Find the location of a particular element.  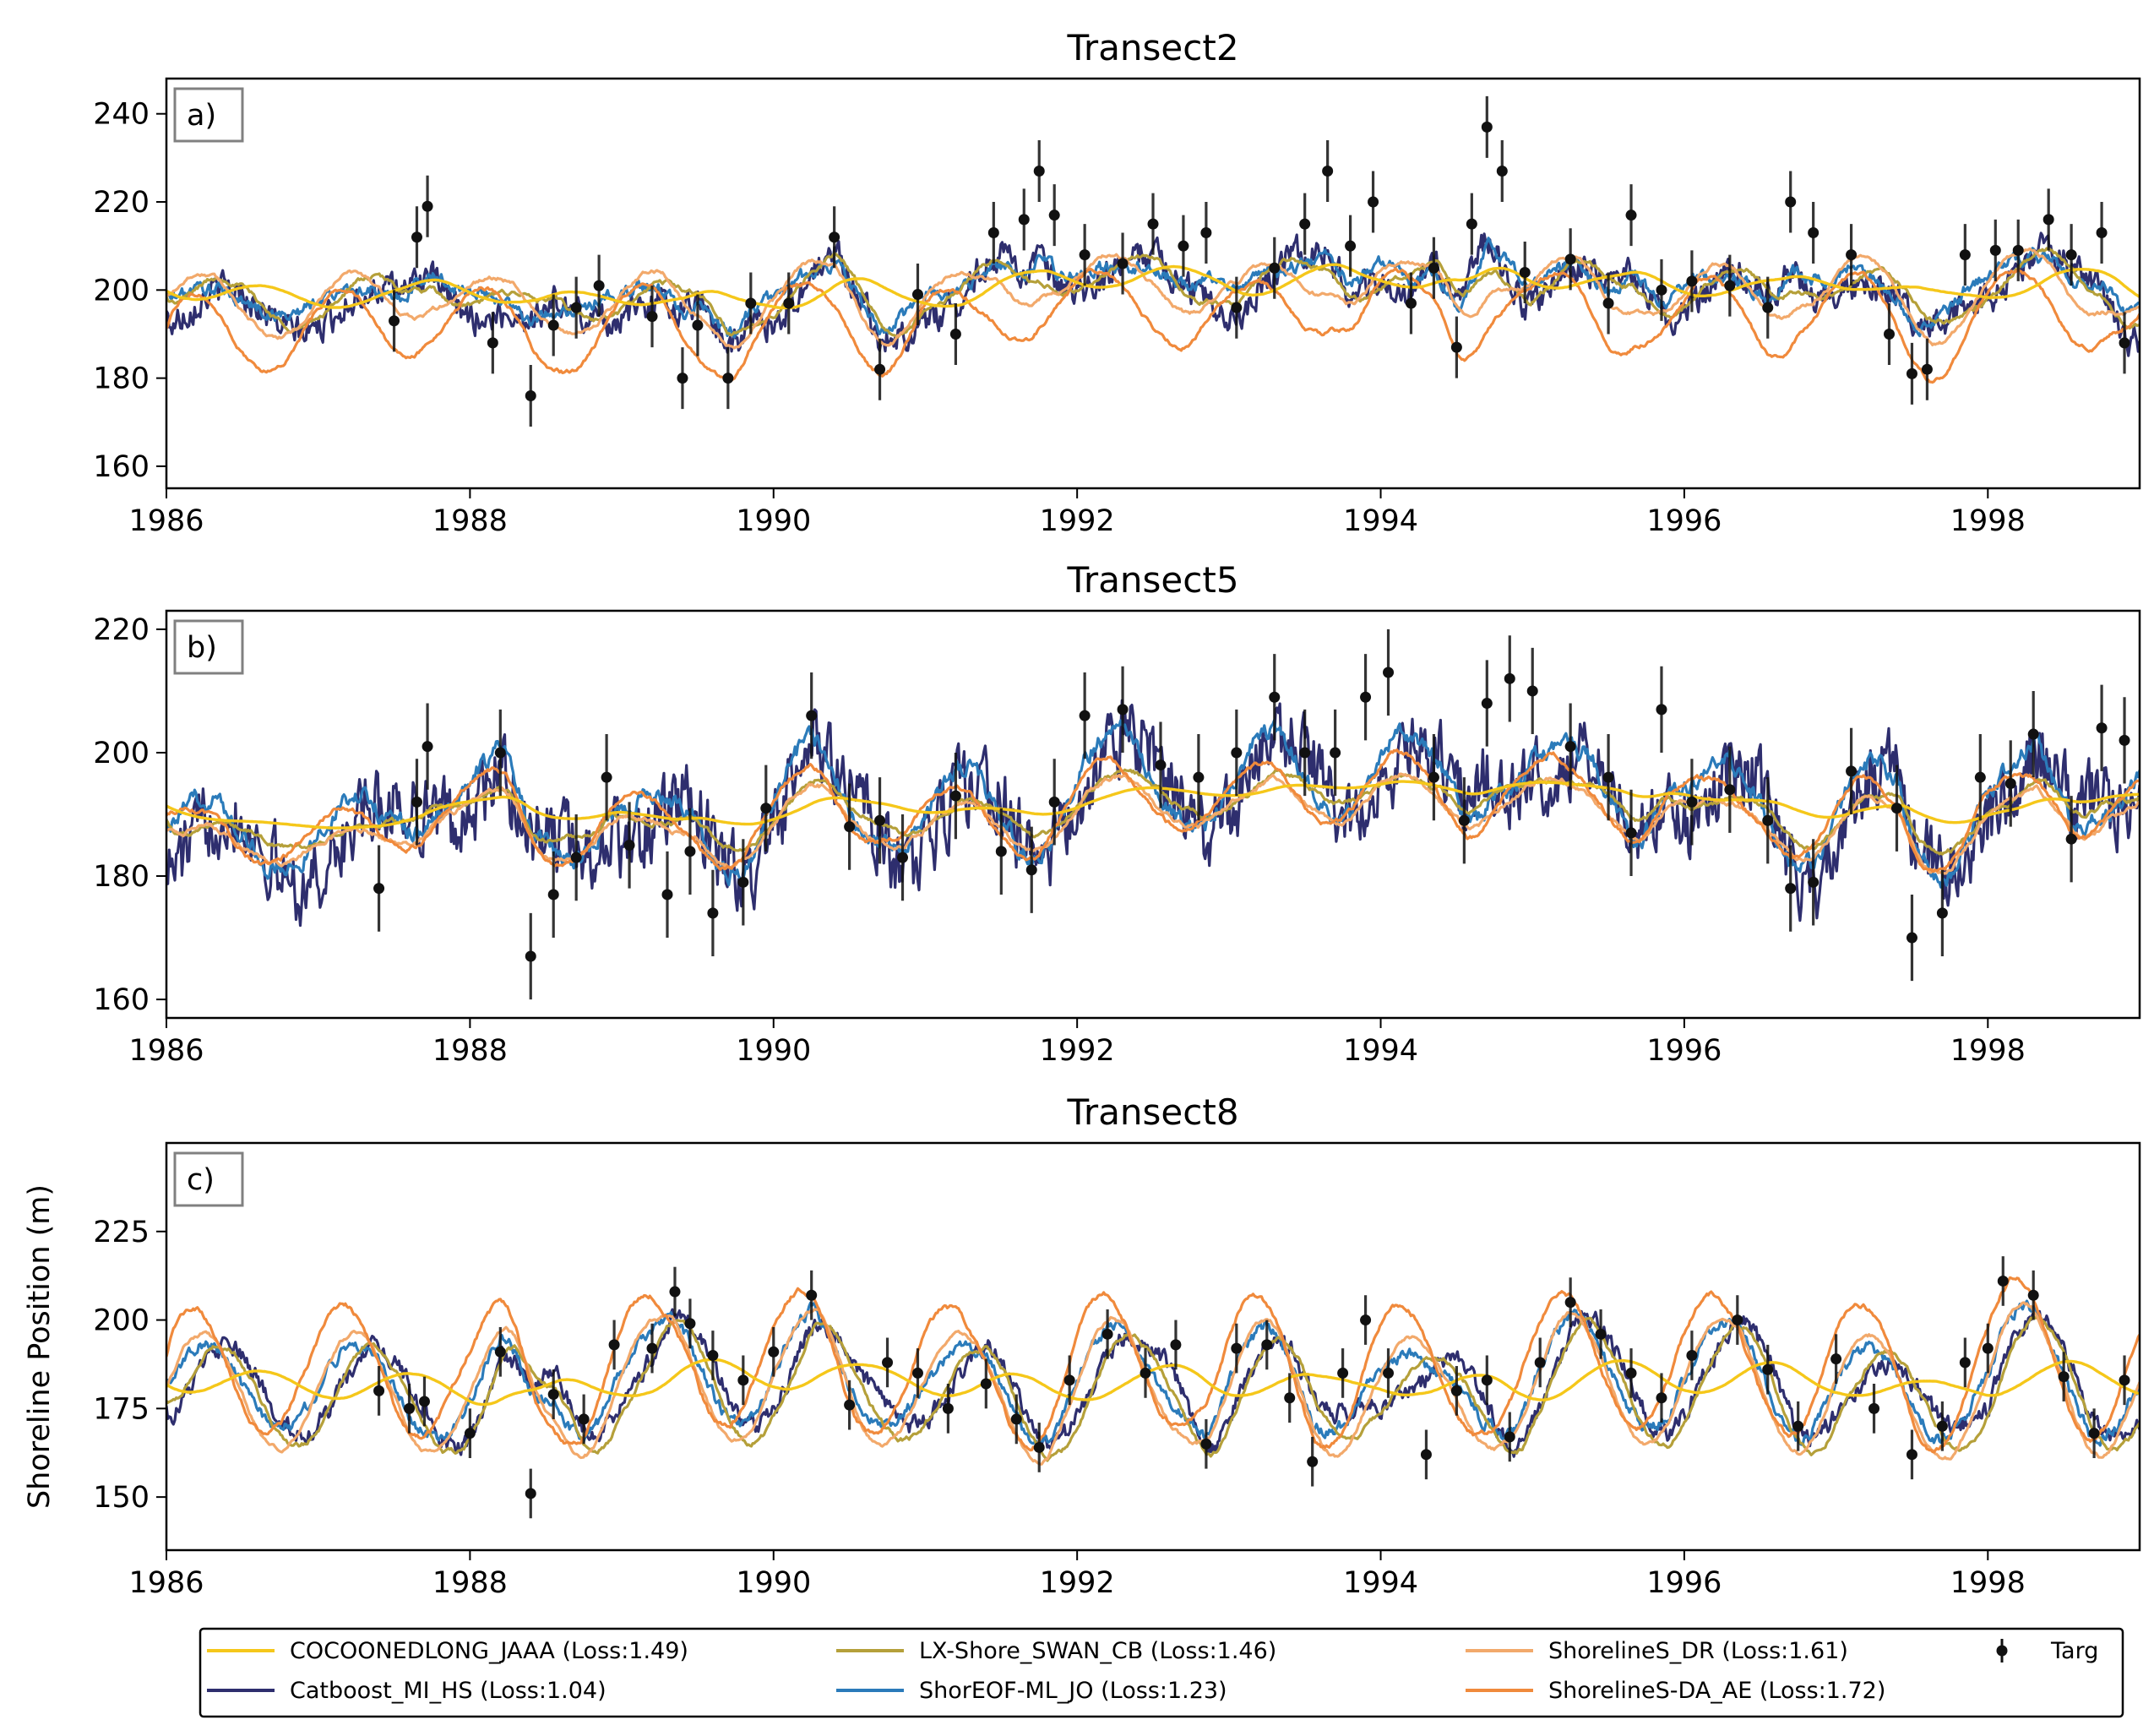

svg-text: ShorelineS_DR (Loss:1.61) is located at coordinates (1698, 1651).